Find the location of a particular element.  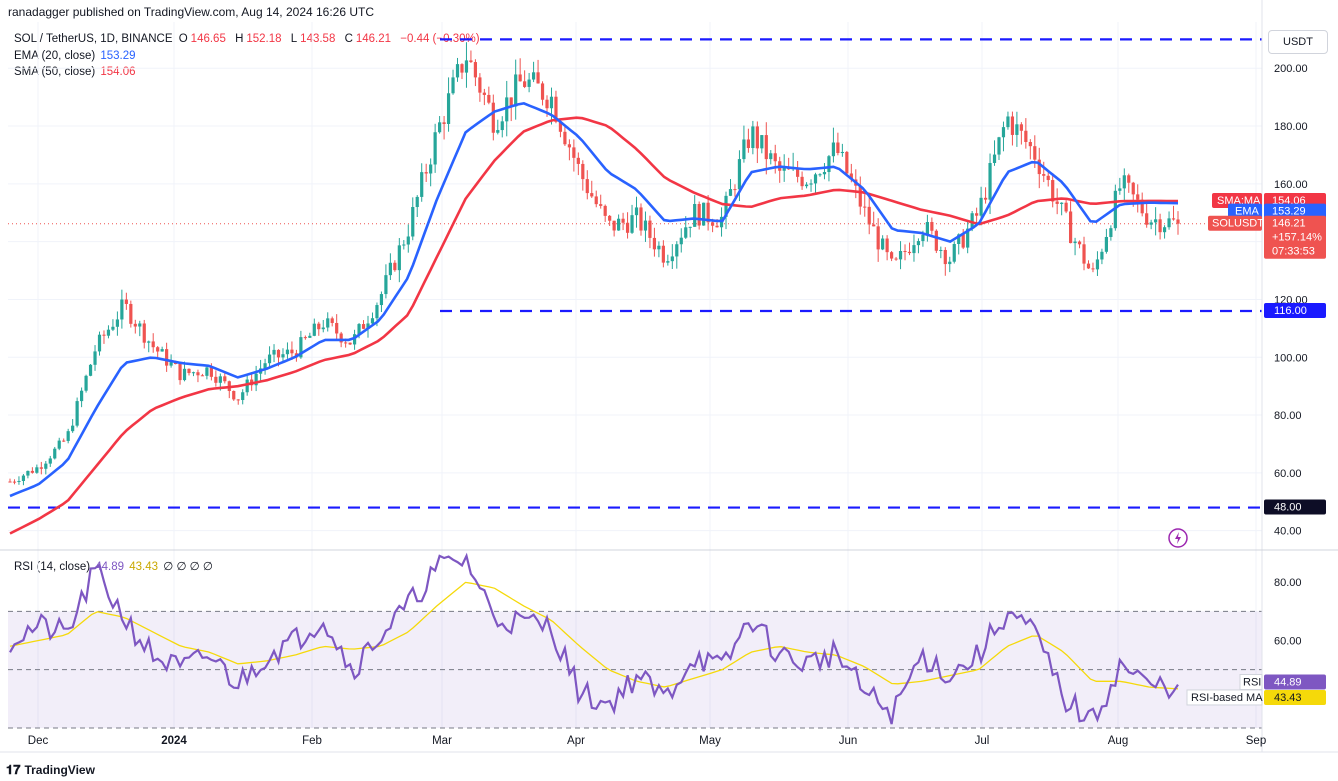

open-label: O is located at coordinates (183, 39).